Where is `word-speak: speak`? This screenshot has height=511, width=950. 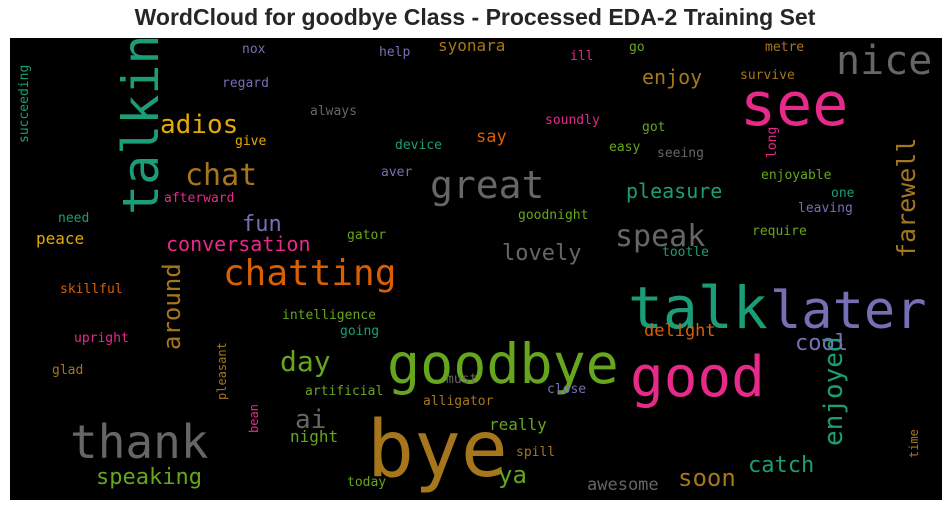 word-speak: speak is located at coordinates (660, 236).